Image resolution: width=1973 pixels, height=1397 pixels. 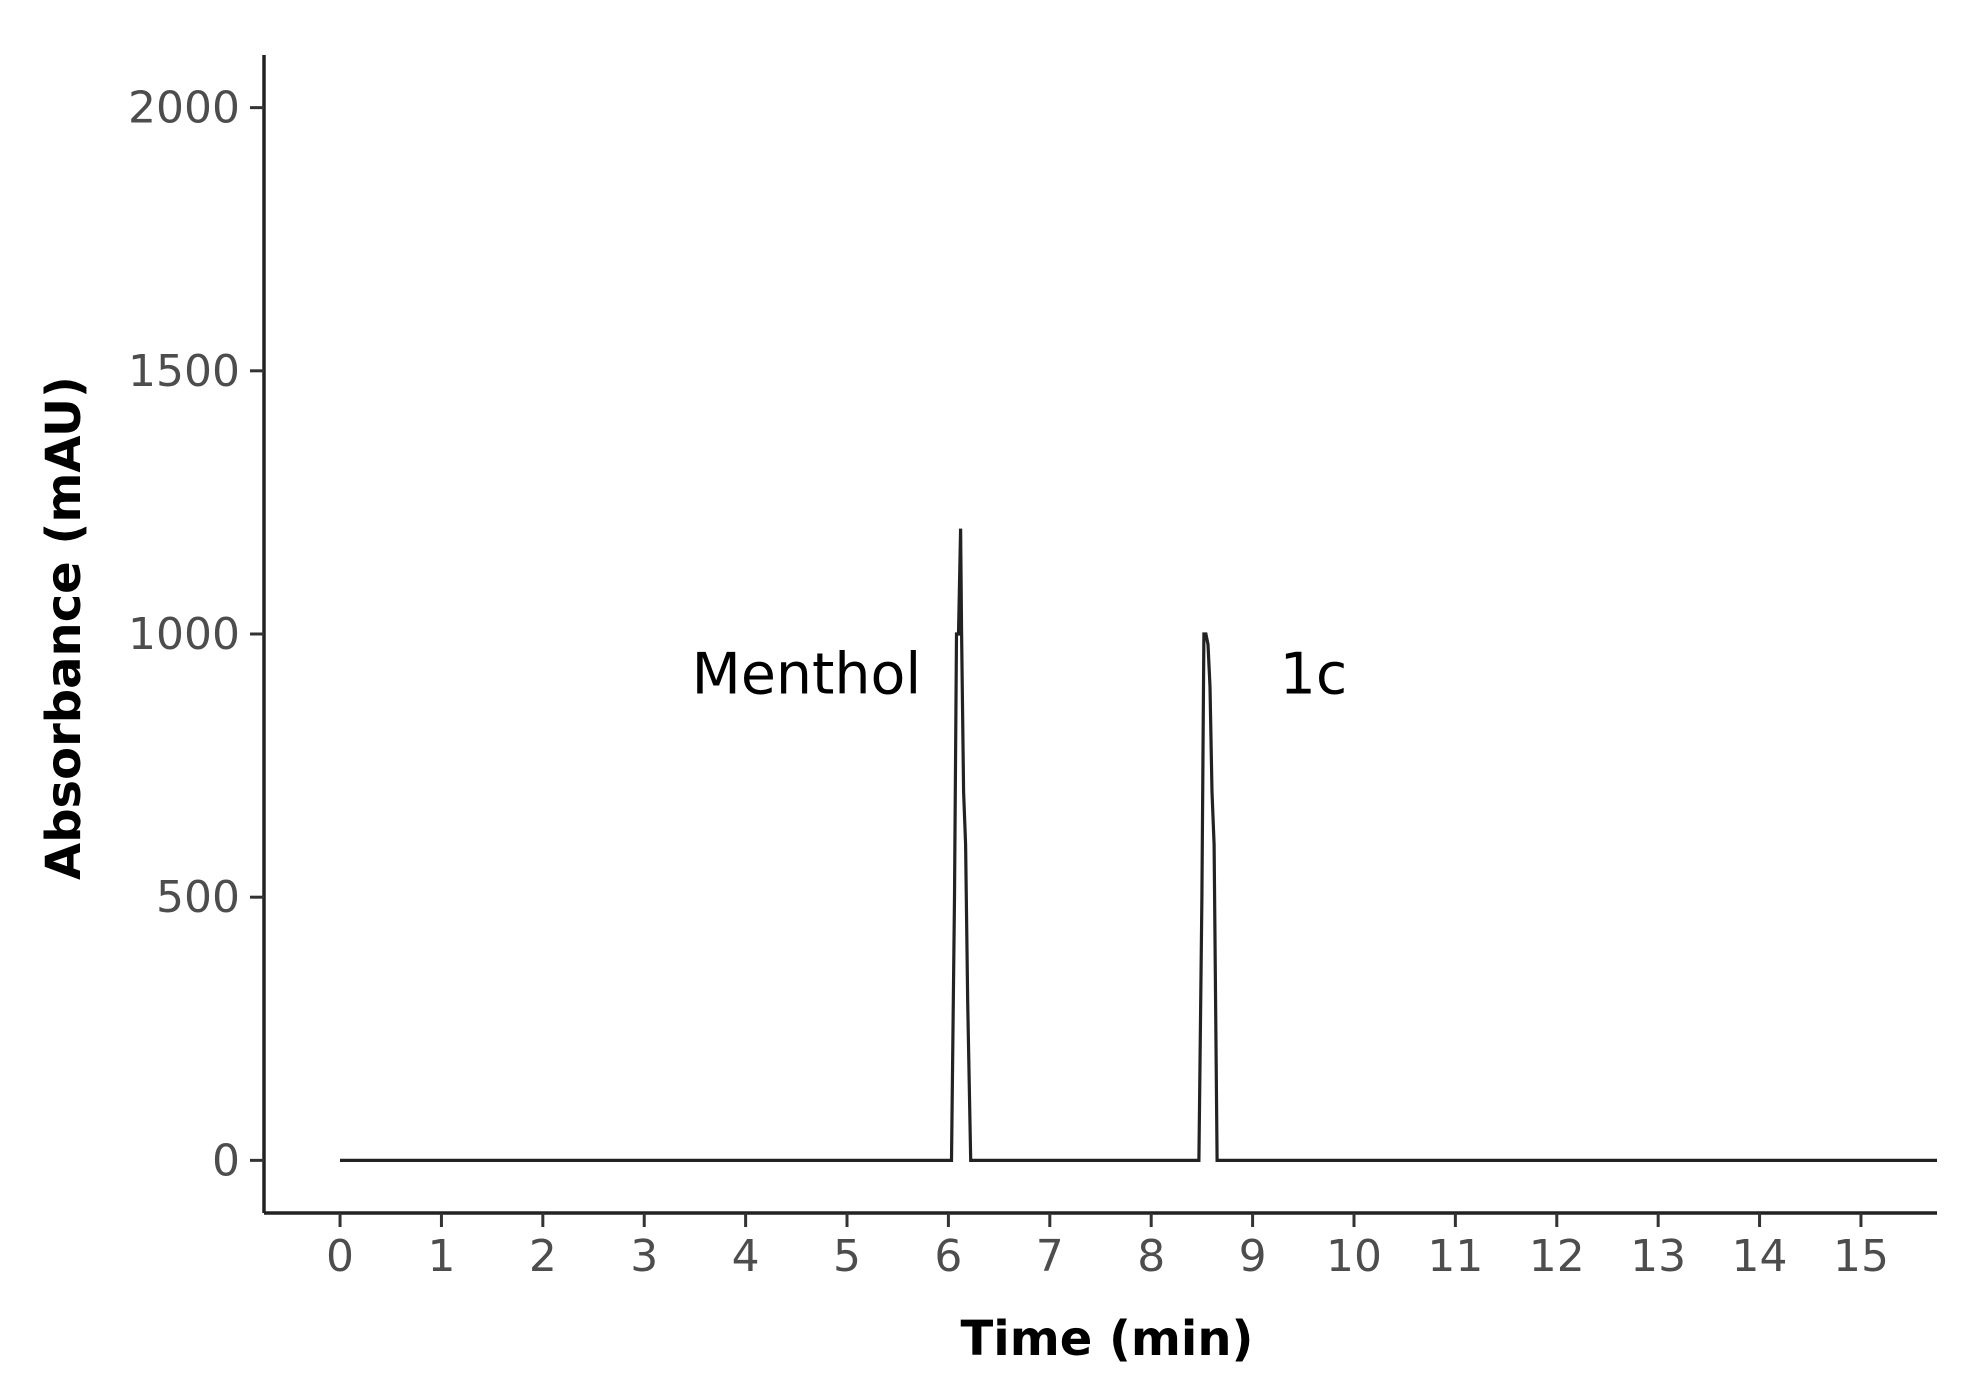 What do you see at coordinates (226, 1160) in the screenshot?
I see `y-tick-label: 0` at bounding box center [226, 1160].